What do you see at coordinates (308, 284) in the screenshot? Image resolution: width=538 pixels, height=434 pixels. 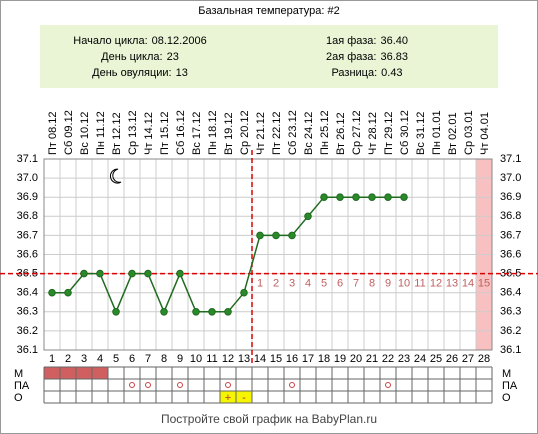 I see `phase2-day: 4` at bounding box center [308, 284].